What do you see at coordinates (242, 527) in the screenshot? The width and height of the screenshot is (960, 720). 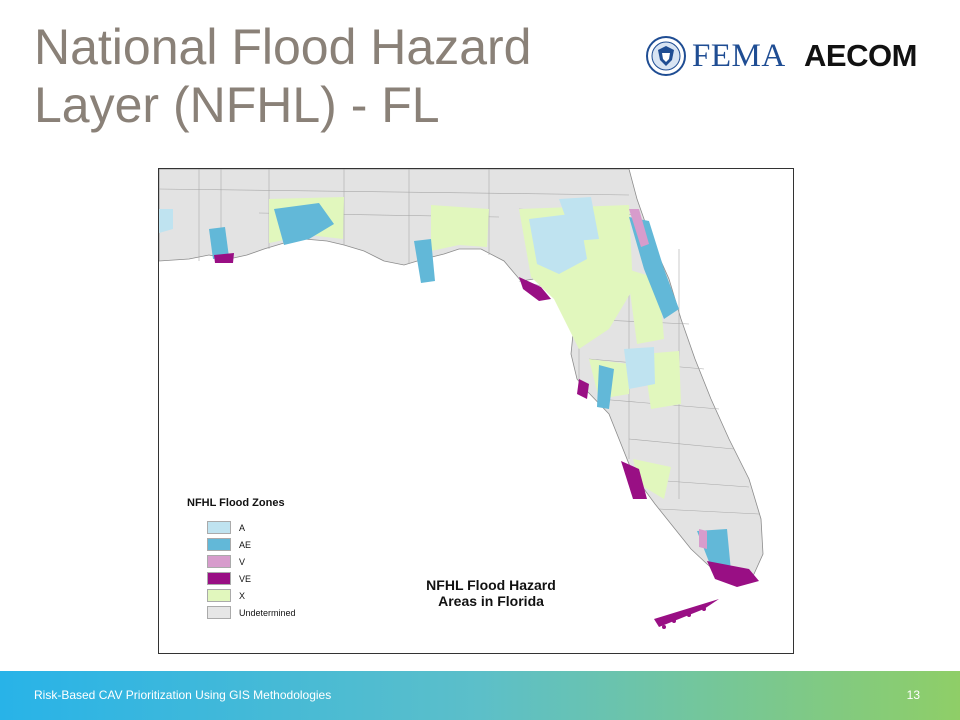 I see `legend-label: A` at bounding box center [242, 527].